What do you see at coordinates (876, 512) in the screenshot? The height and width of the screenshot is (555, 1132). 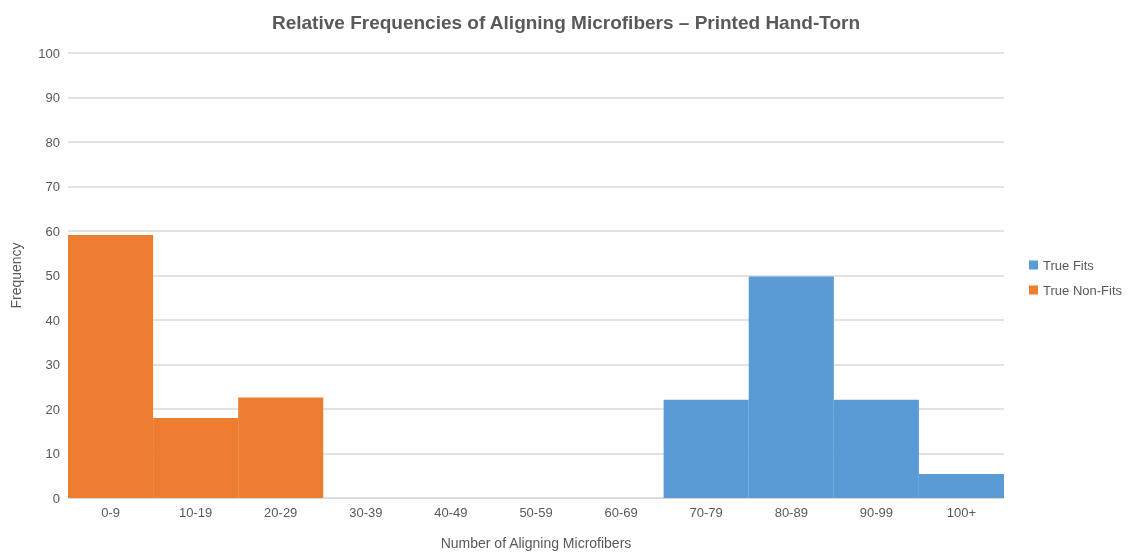 I see `x-tick-label: 90-99` at bounding box center [876, 512].